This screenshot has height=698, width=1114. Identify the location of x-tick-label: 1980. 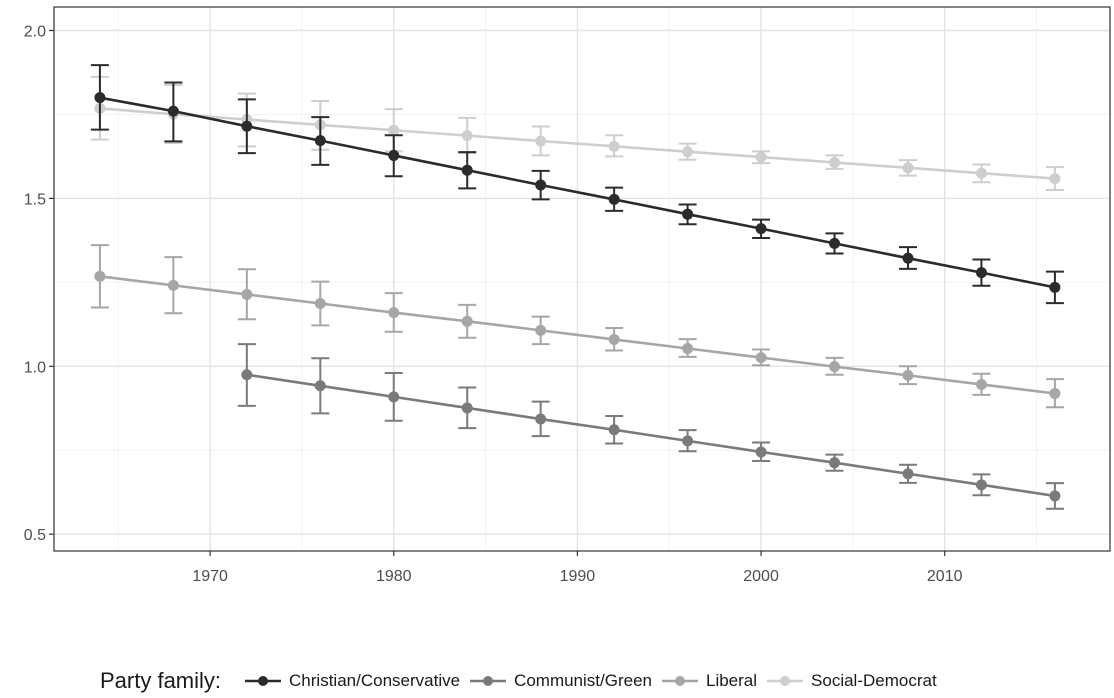
(394, 576).